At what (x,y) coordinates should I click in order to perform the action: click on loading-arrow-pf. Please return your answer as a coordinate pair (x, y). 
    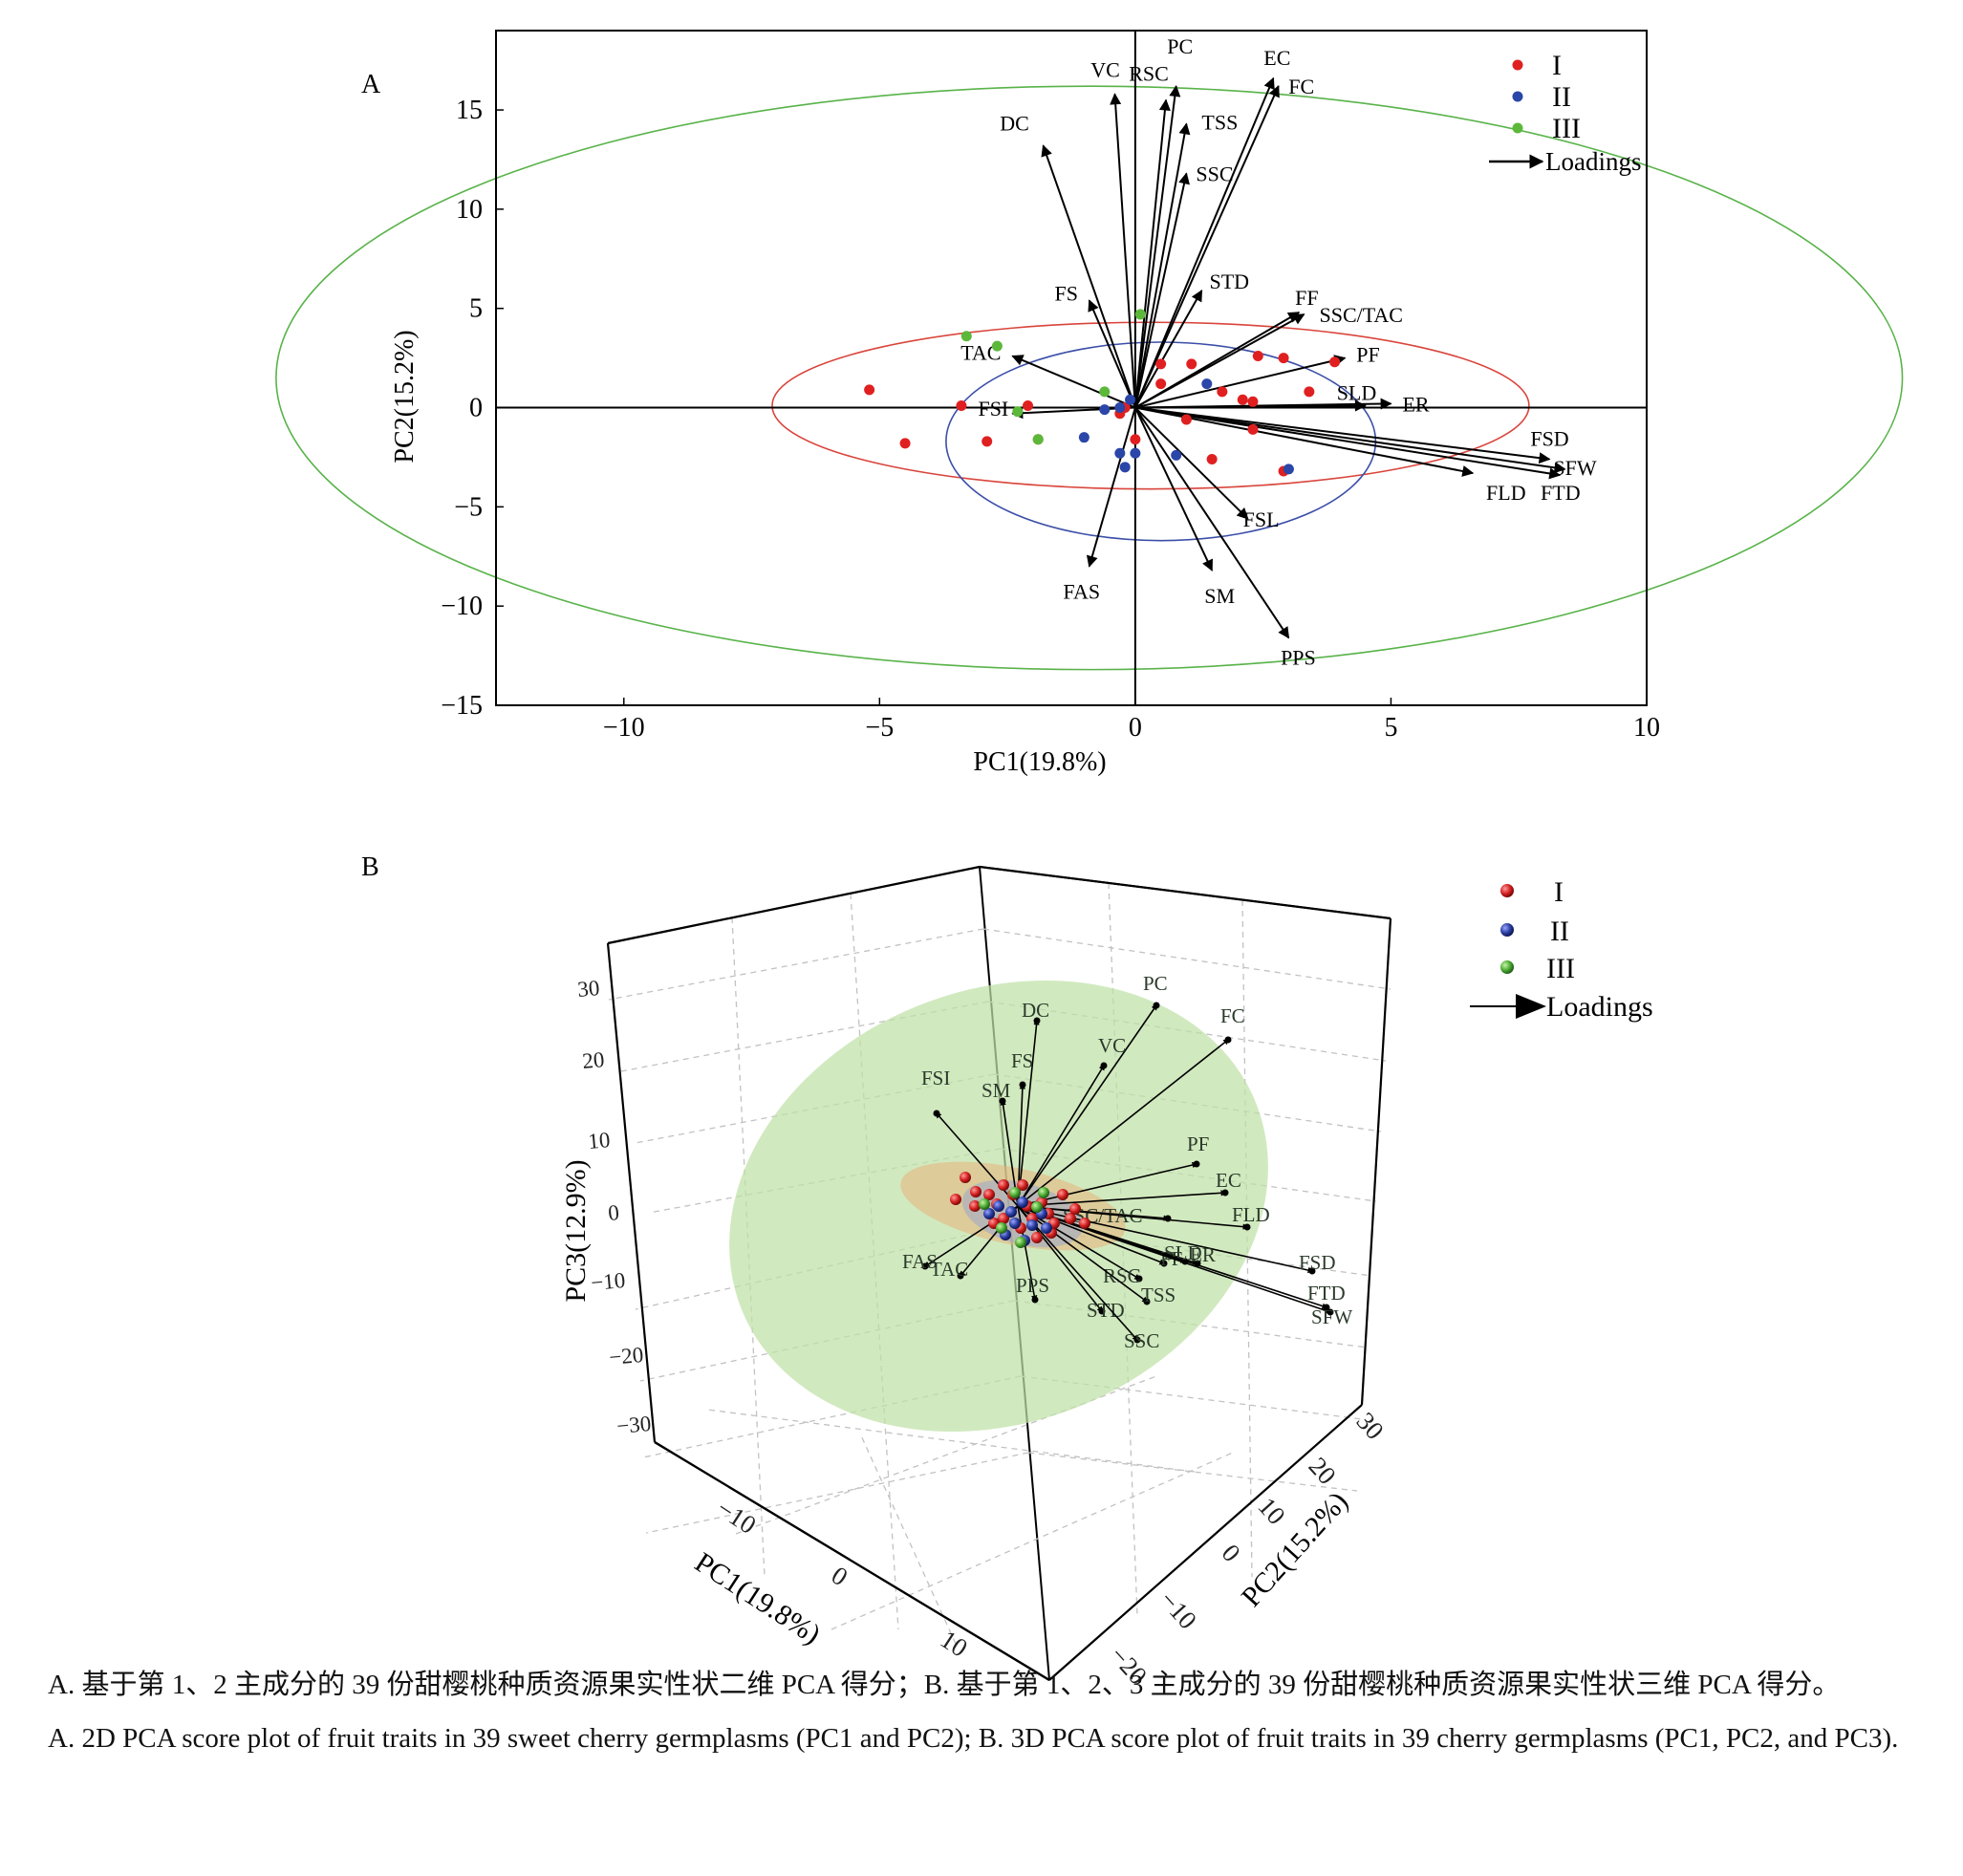
    Looking at the image, I should click on (1240, 382).